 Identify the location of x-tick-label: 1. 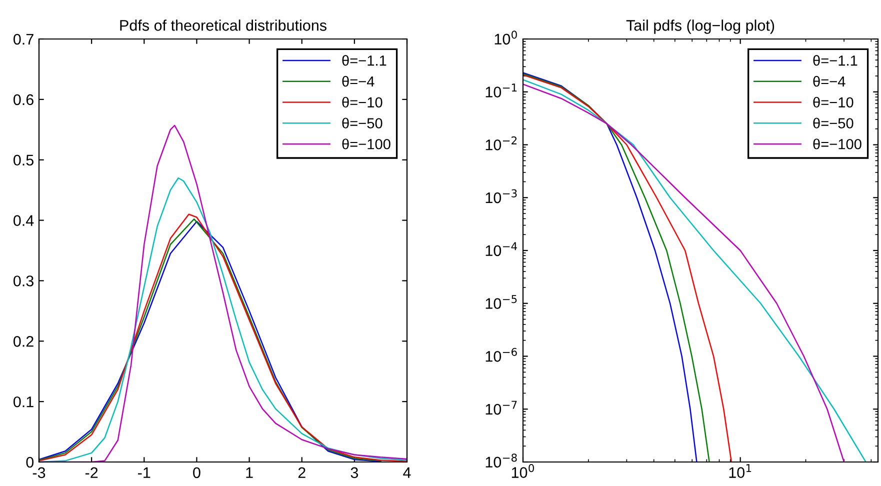
(249, 472).